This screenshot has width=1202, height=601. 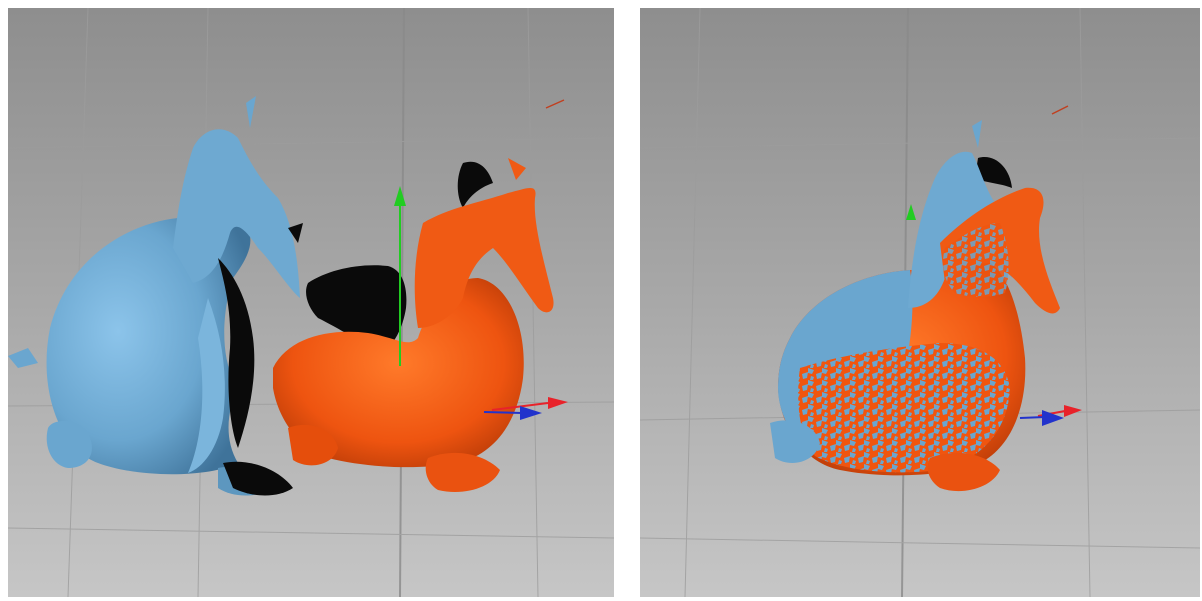 I want to click on orange-scan-foot-right, so click(x=462, y=472).